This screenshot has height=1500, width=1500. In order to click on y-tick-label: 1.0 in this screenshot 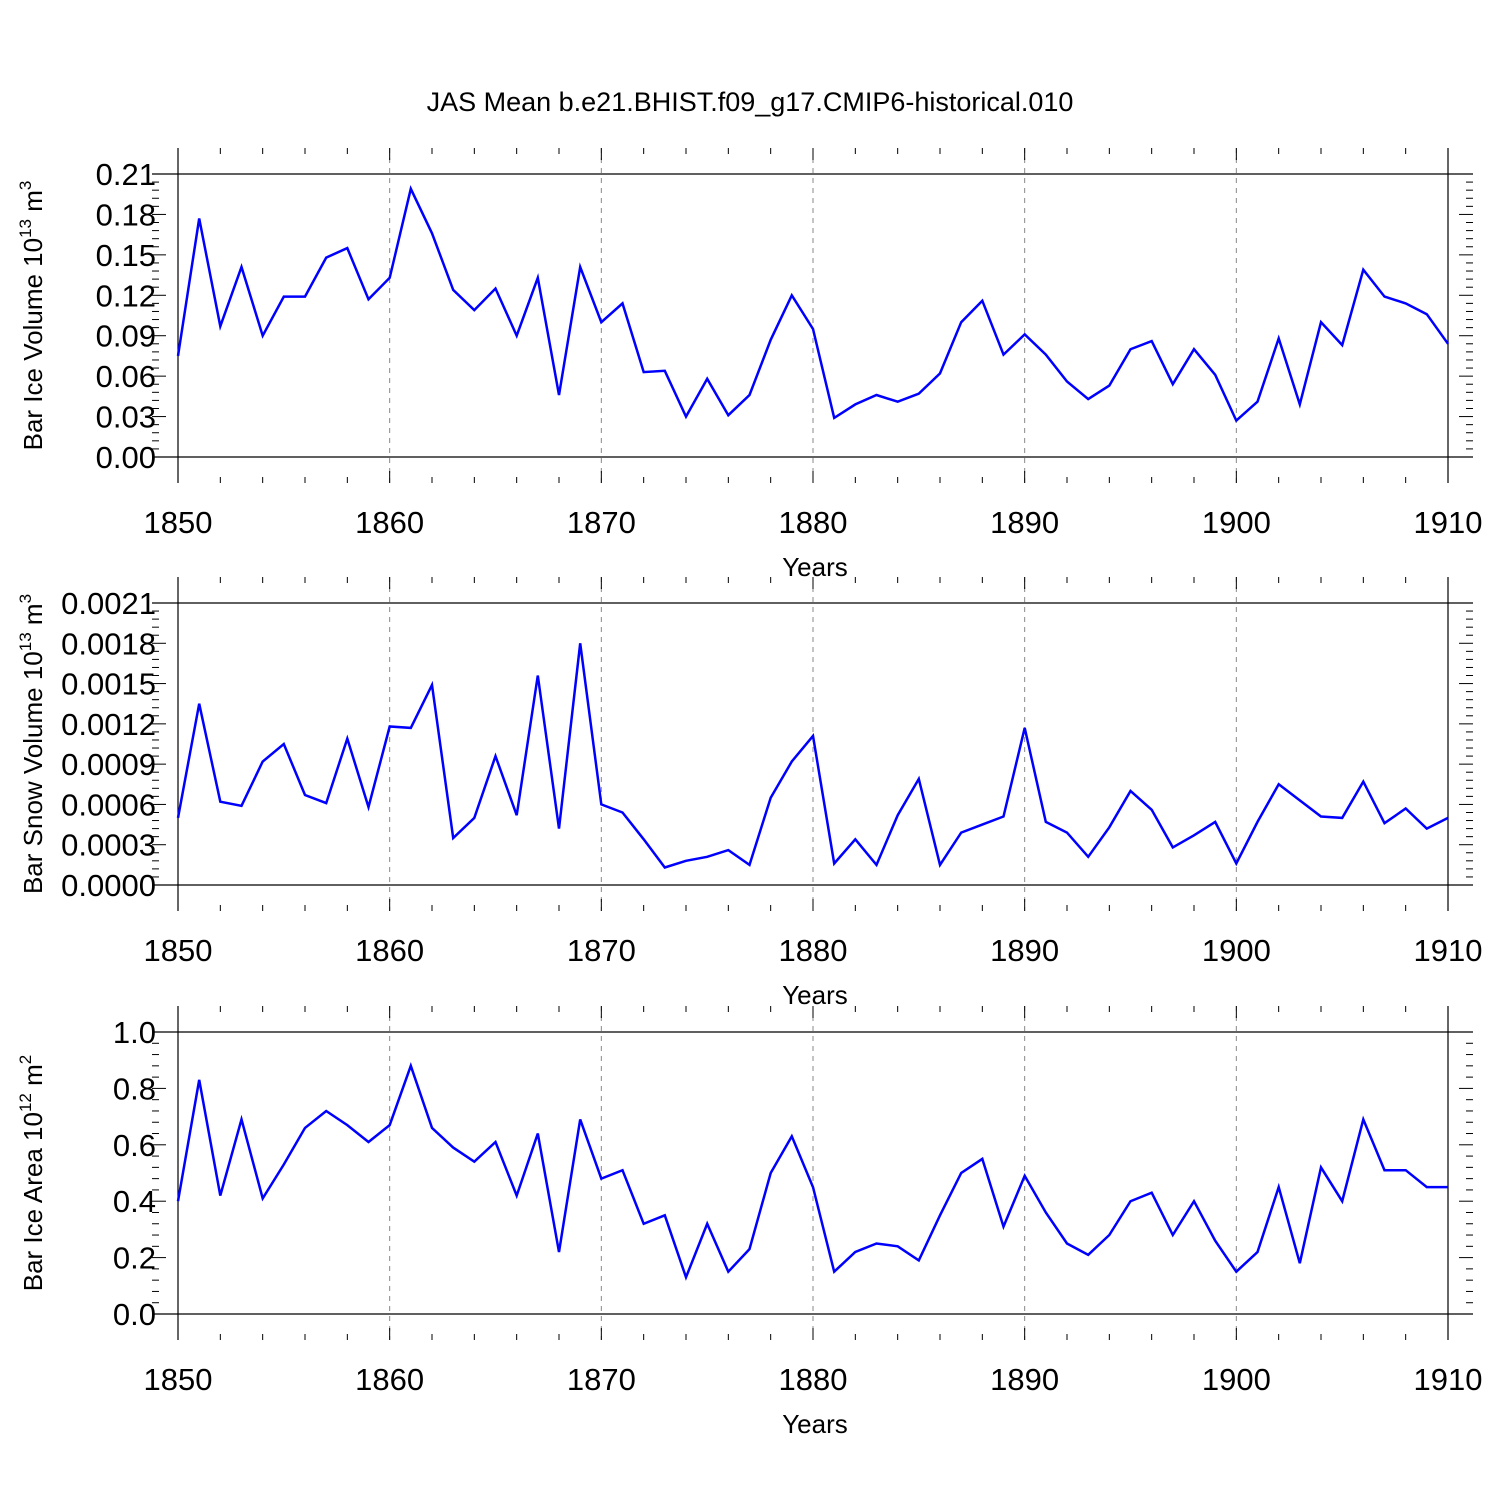, I will do `click(134, 1032)`.